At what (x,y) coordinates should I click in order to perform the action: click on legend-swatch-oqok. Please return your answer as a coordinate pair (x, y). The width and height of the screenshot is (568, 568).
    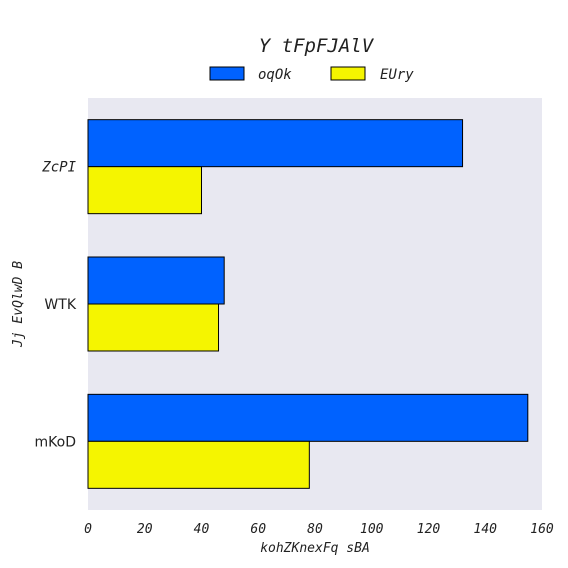
    Looking at the image, I should click on (227, 73).